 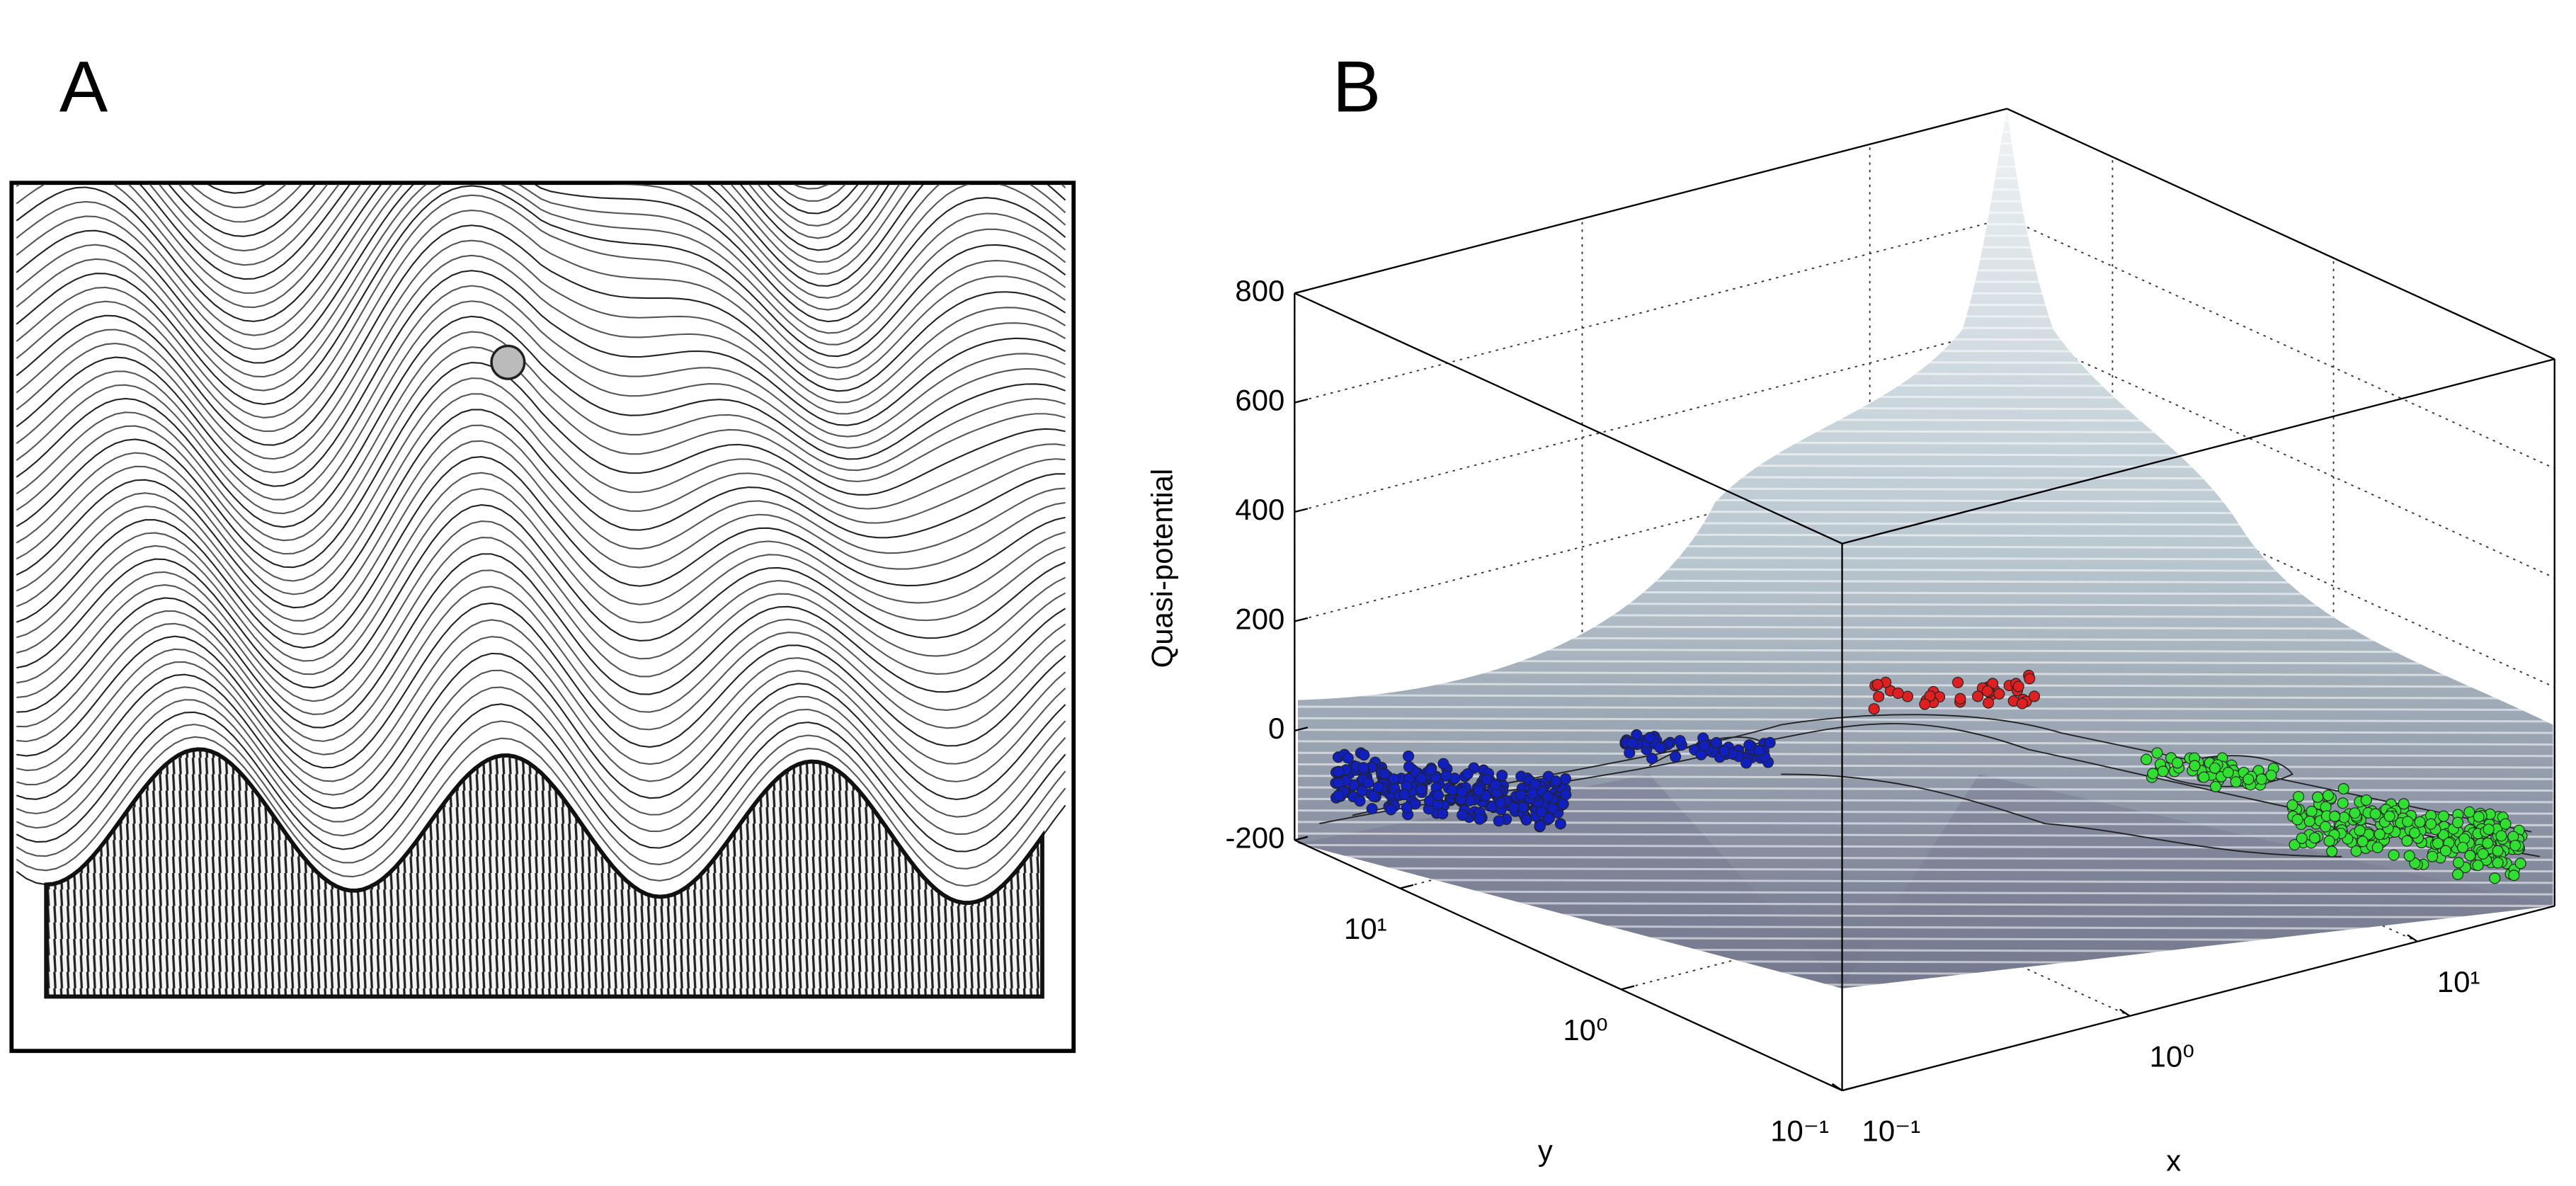 What do you see at coordinates (1585, 1030) in the screenshot?
I see `y-tick-label: 10⁰` at bounding box center [1585, 1030].